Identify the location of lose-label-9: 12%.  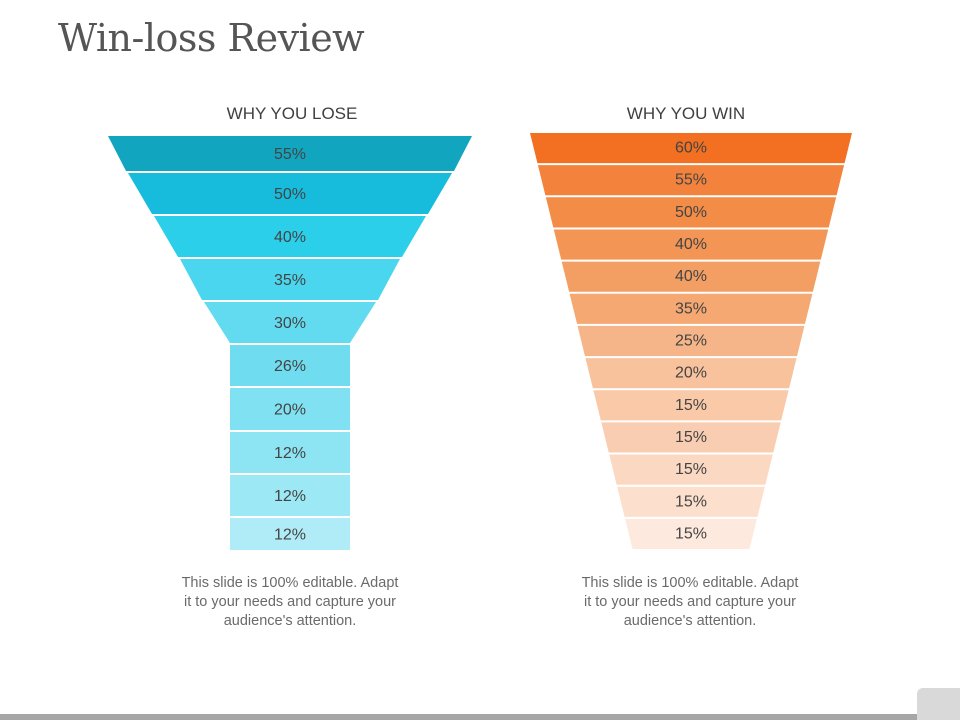
(290, 496).